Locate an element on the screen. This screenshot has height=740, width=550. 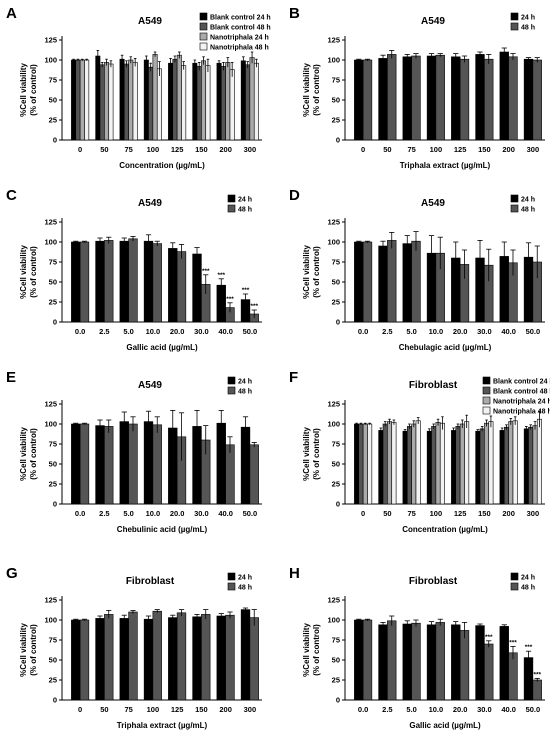
legend-label: Nanotriphala 48 h is located at coordinates (239, 48).